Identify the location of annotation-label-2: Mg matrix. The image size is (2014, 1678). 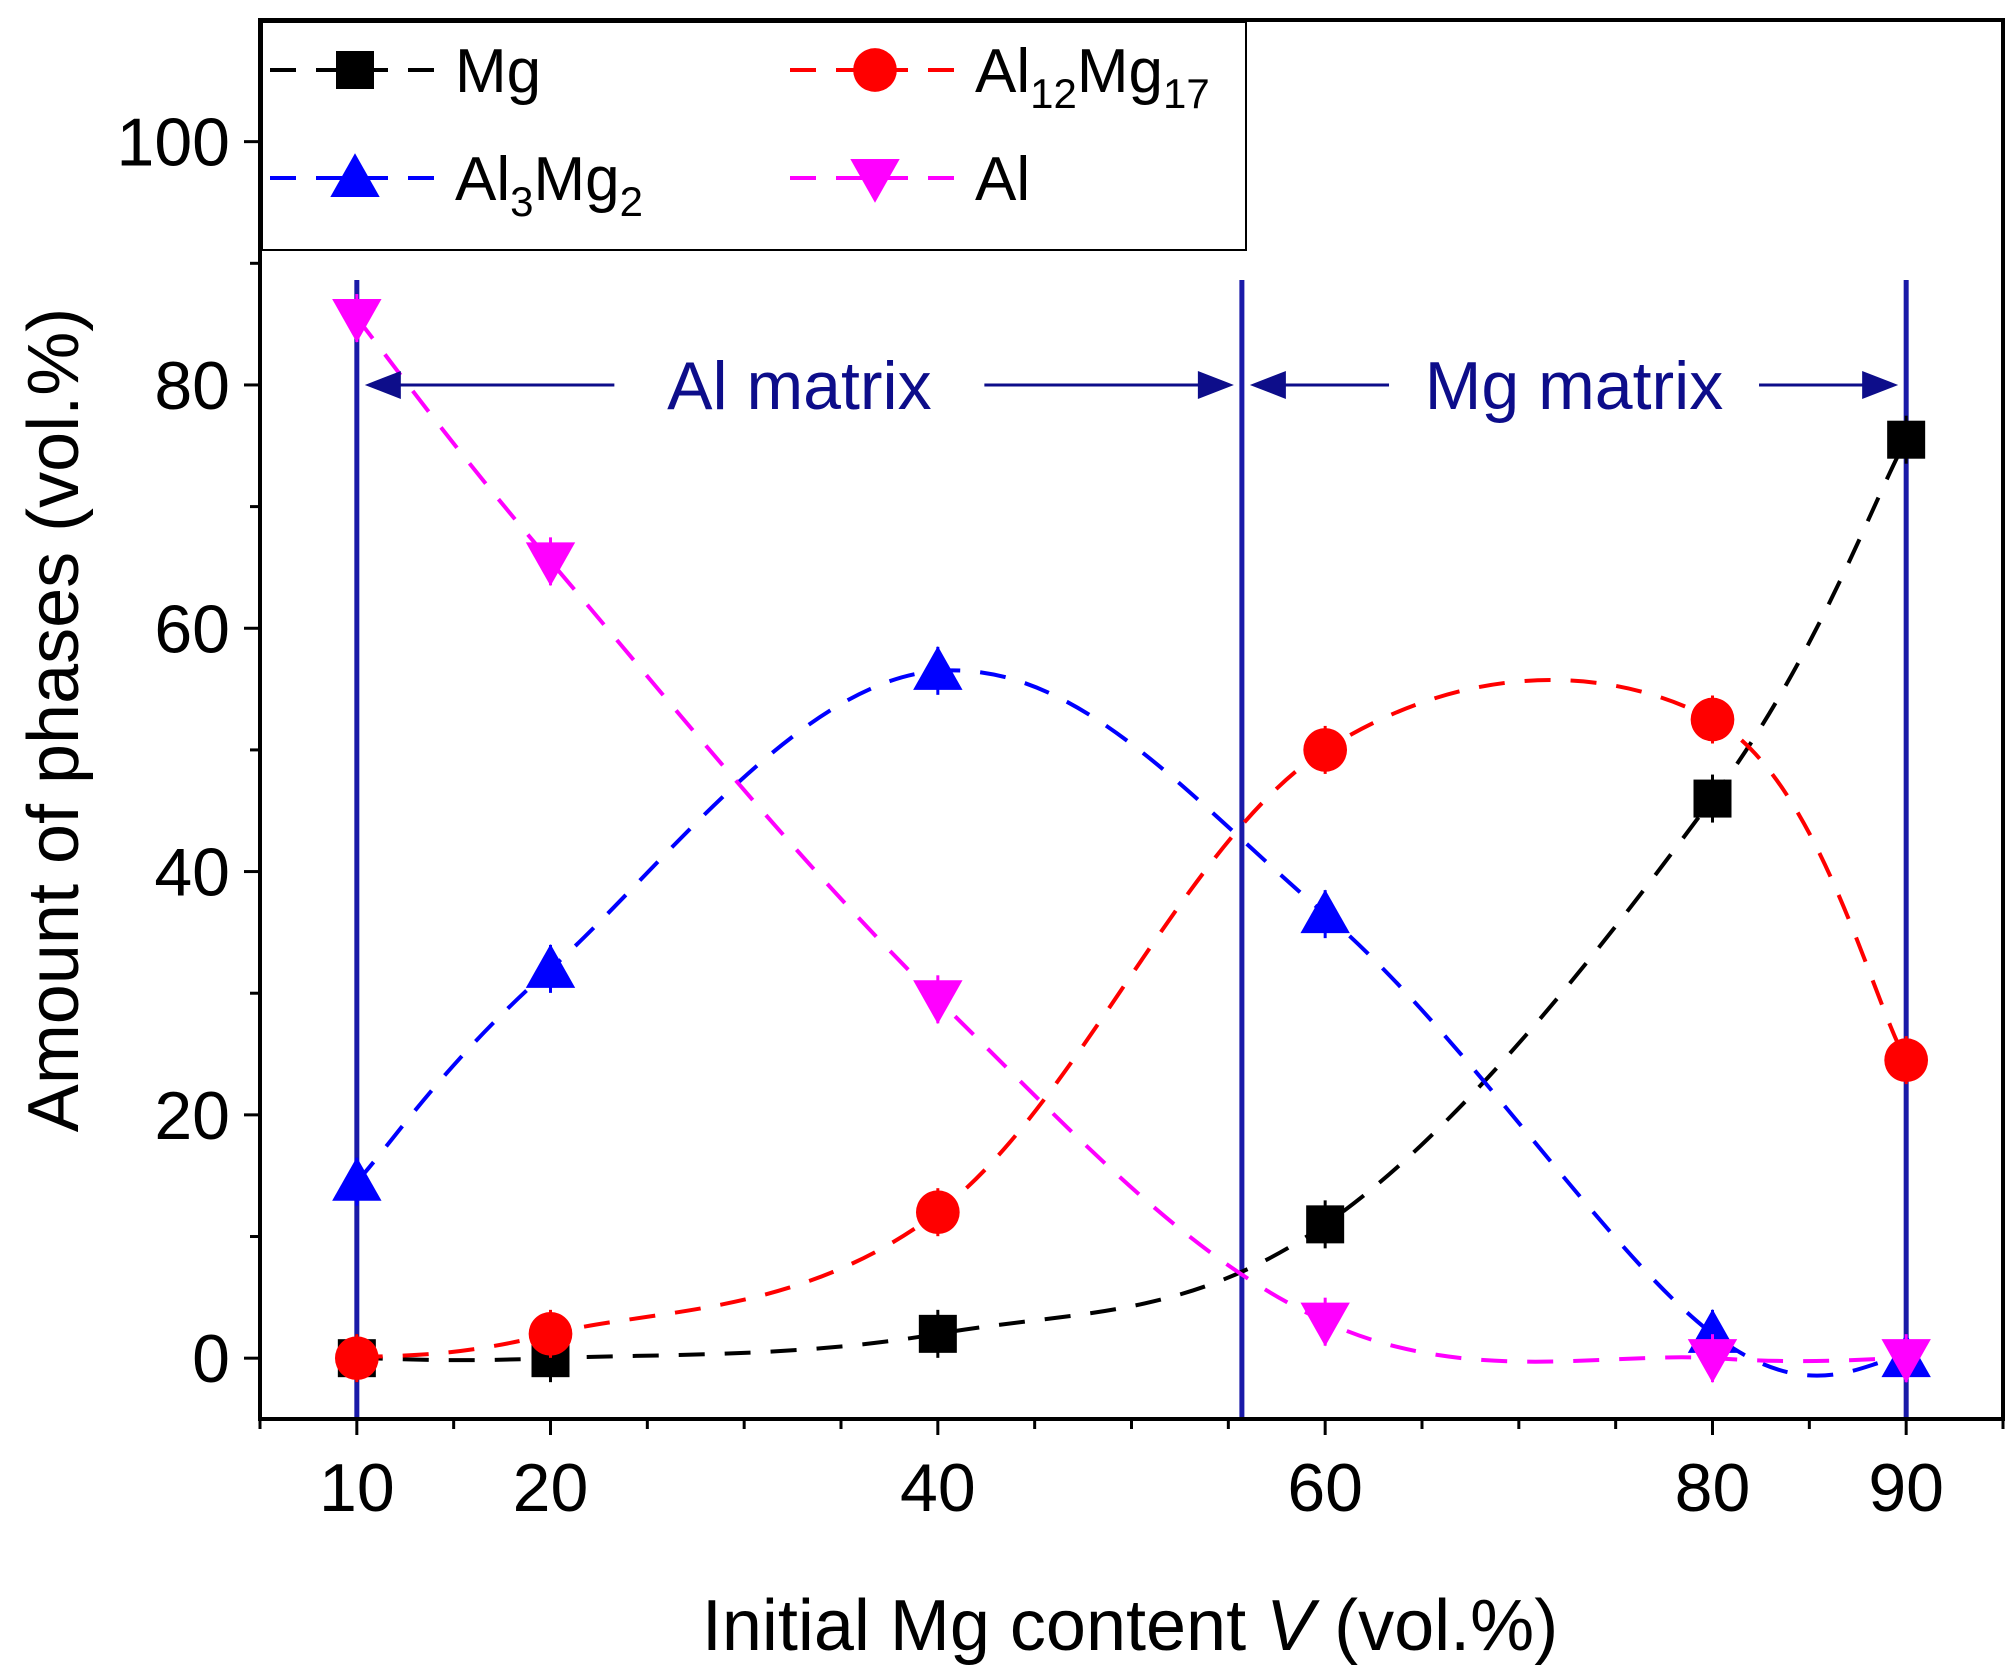
(1574, 386).